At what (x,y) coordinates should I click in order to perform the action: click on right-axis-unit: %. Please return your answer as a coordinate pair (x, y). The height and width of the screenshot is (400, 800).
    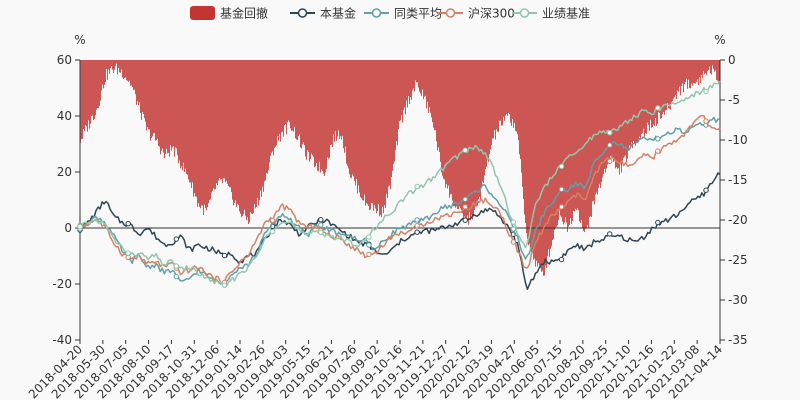
    Looking at the image, I should click on (719, 40).